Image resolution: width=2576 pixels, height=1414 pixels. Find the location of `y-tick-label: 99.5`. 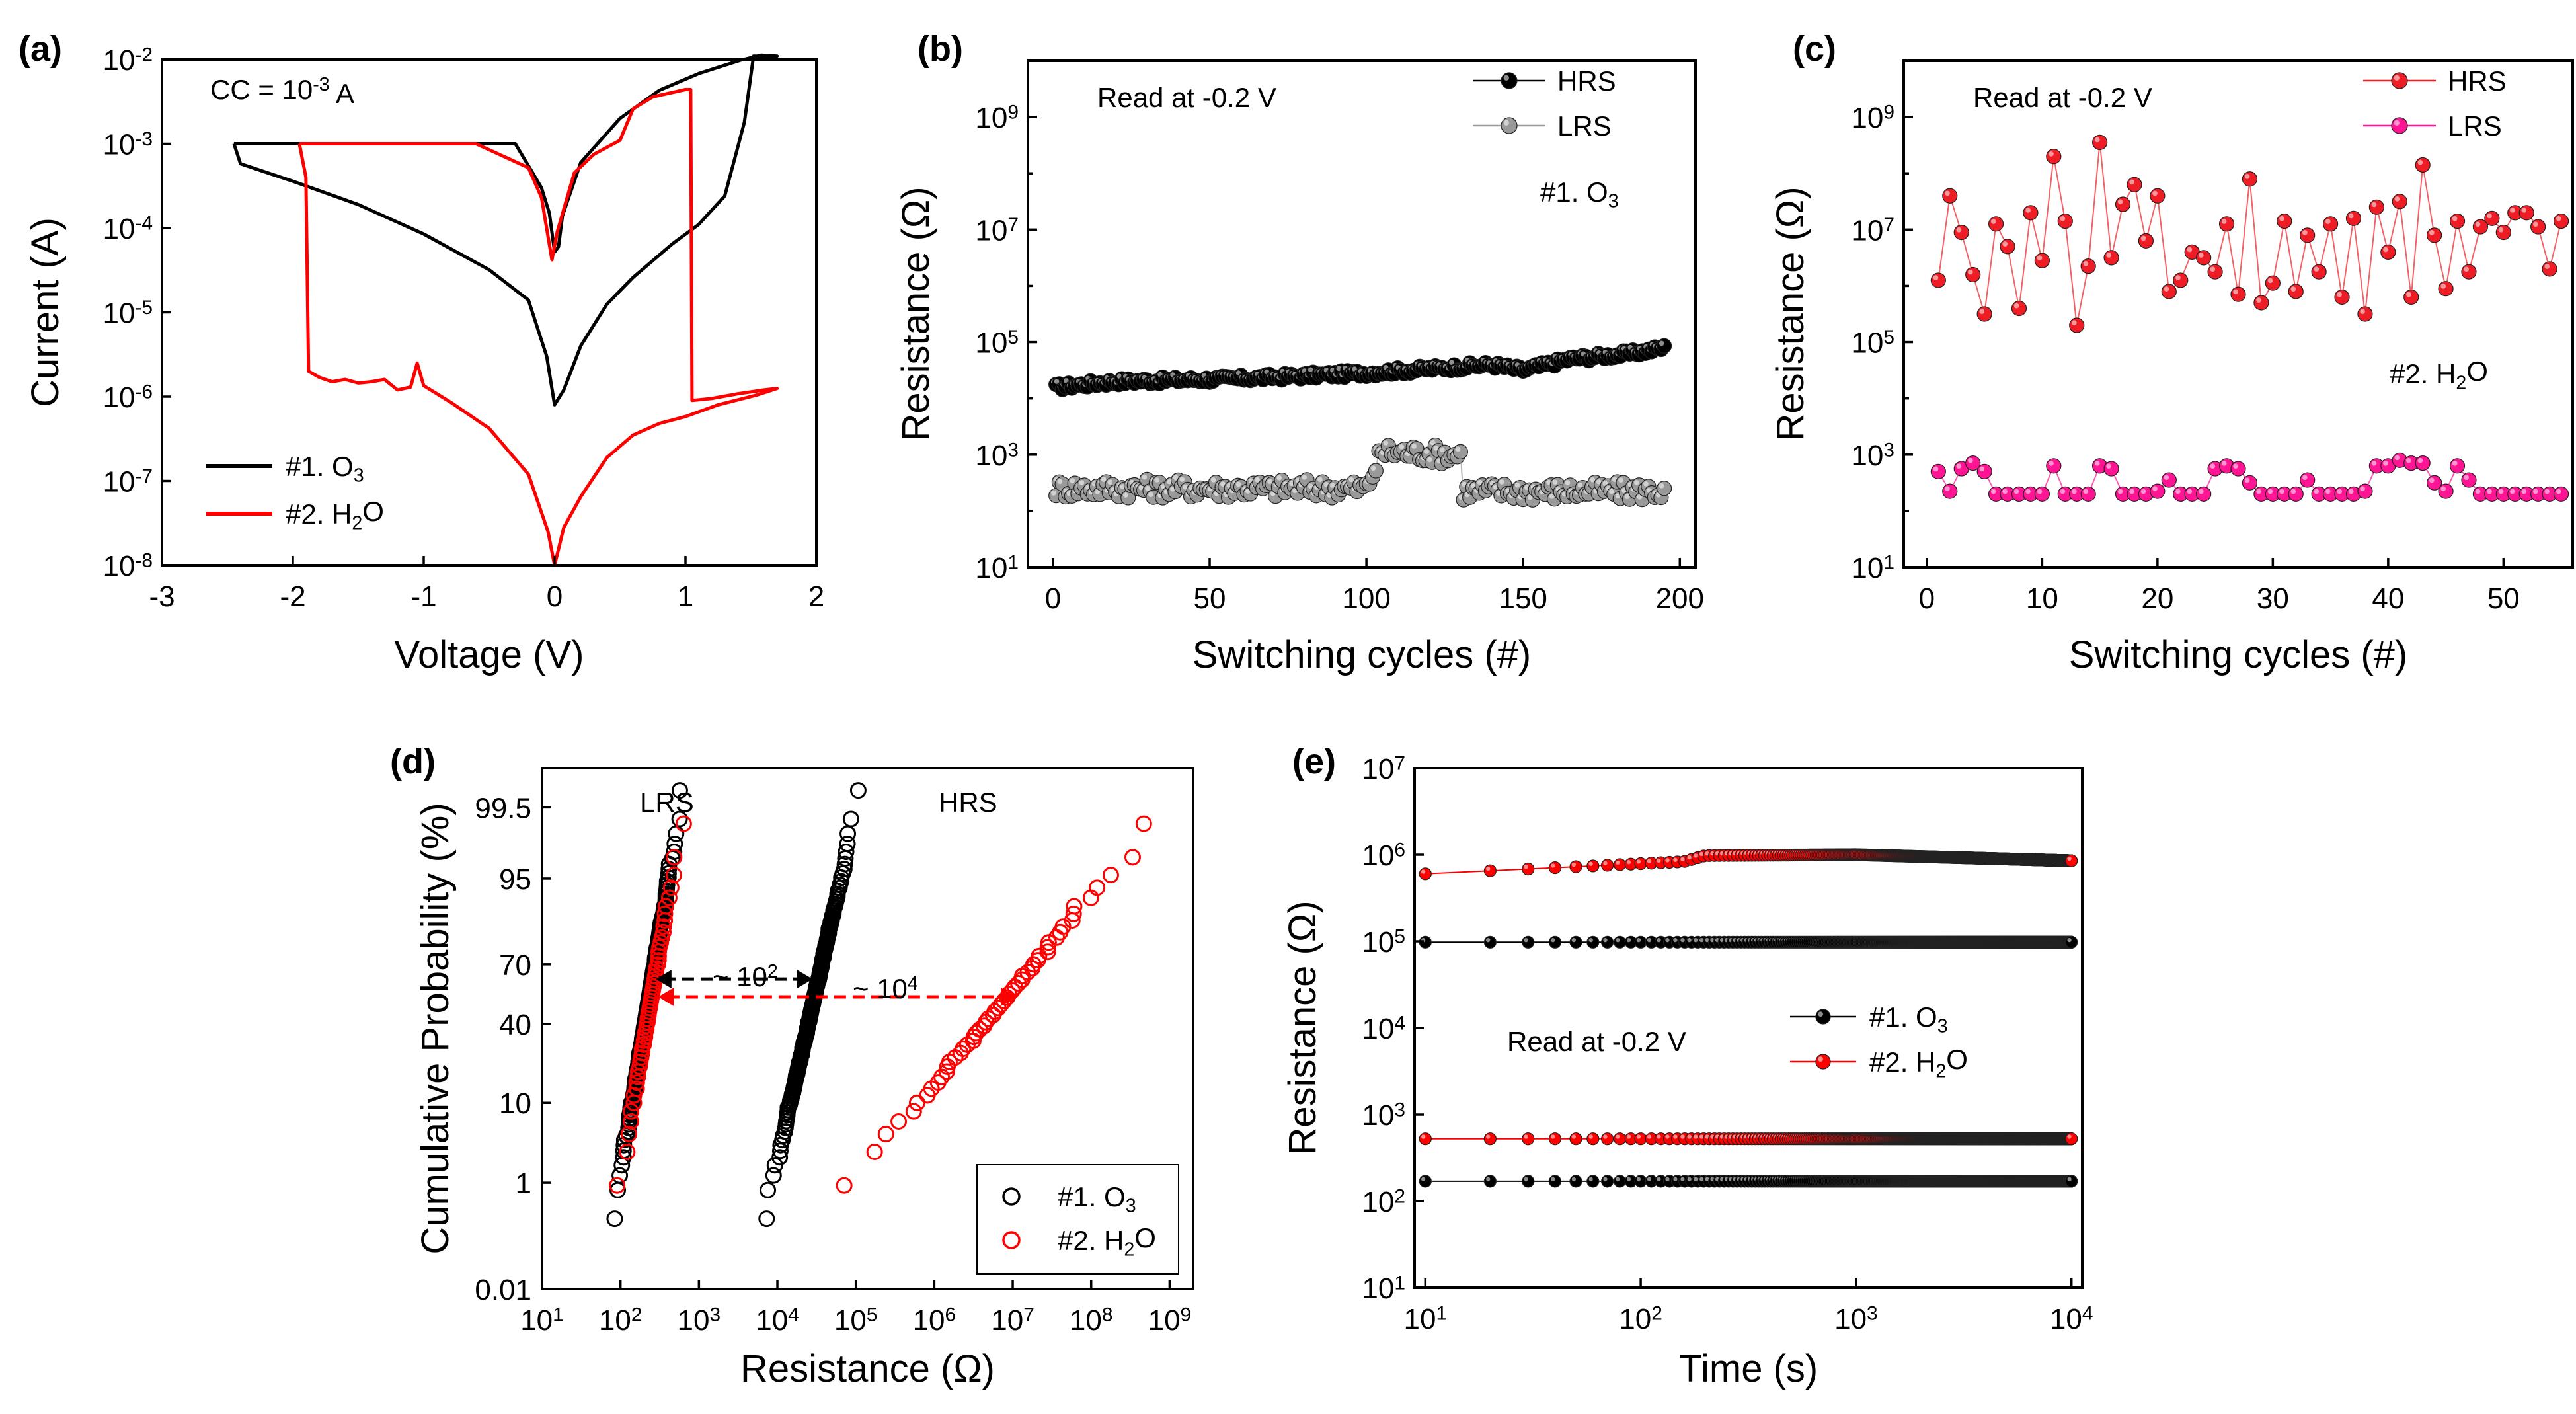

y-tick-label: 99.5 is located at coordinates (503, 808).